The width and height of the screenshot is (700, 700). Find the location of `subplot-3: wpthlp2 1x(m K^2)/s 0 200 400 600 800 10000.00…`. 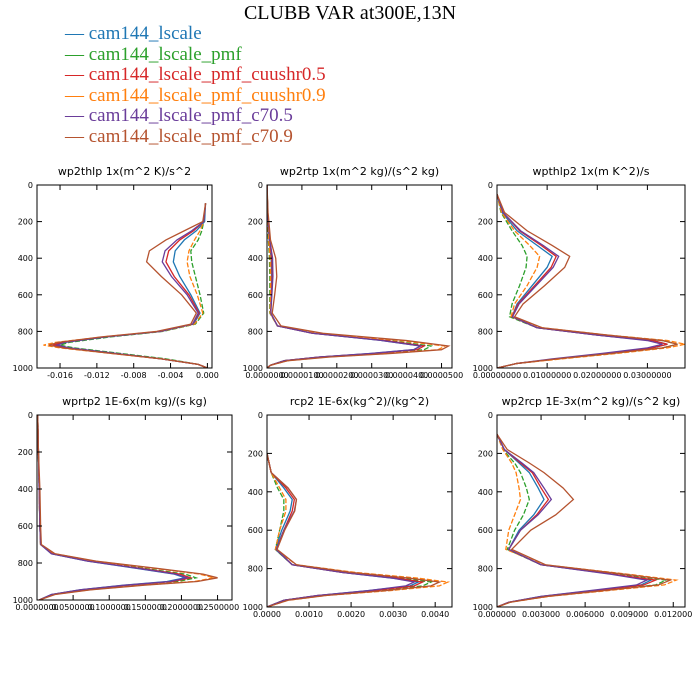

subplot-3: wpthlp2 1x(m K^2)/s 0 200 400 600 800 10000.00… is located at coordinates (579, 272).